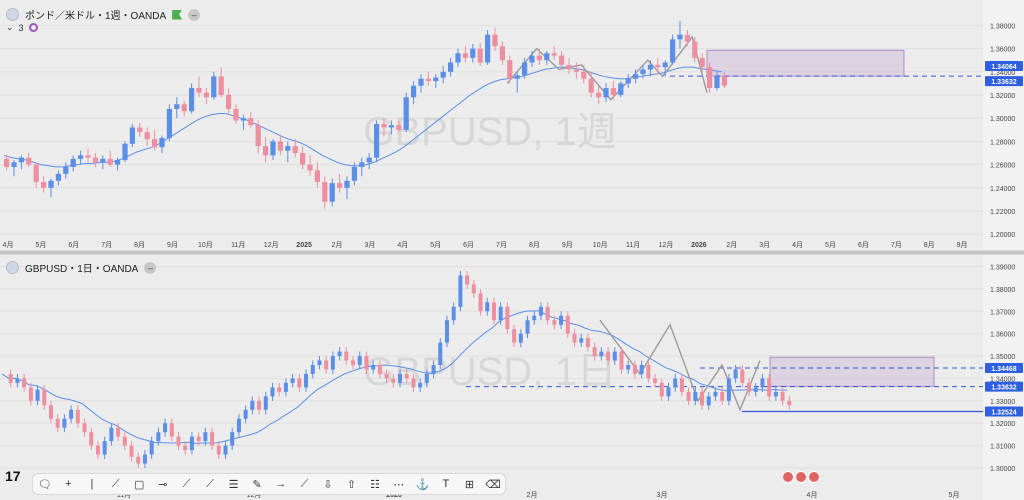 This screenshot has height=500, width=1024. What do you see at coordinates (13, 476) in the screenshot?
I see `tradingview-logo-icon: 17` at bounding box center [13, 476].